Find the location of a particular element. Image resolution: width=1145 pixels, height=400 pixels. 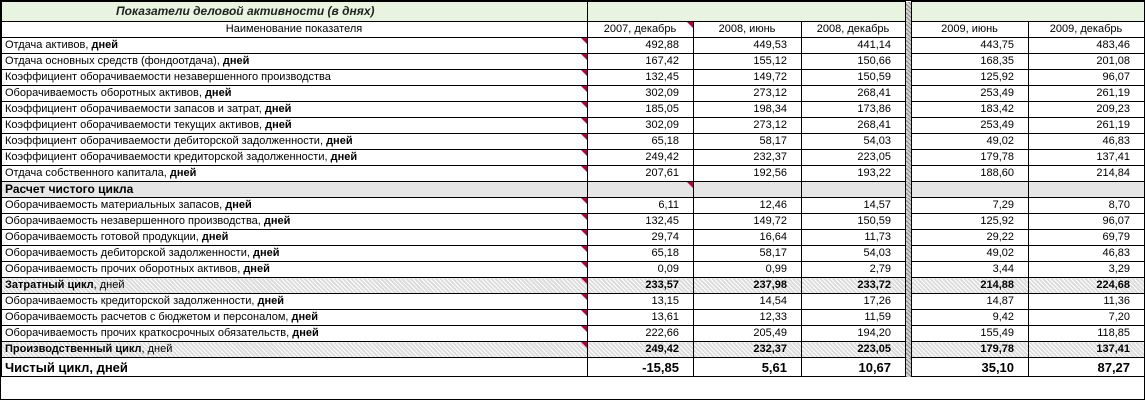

value-cell: 13,61 is located at coordinates (640, 317).